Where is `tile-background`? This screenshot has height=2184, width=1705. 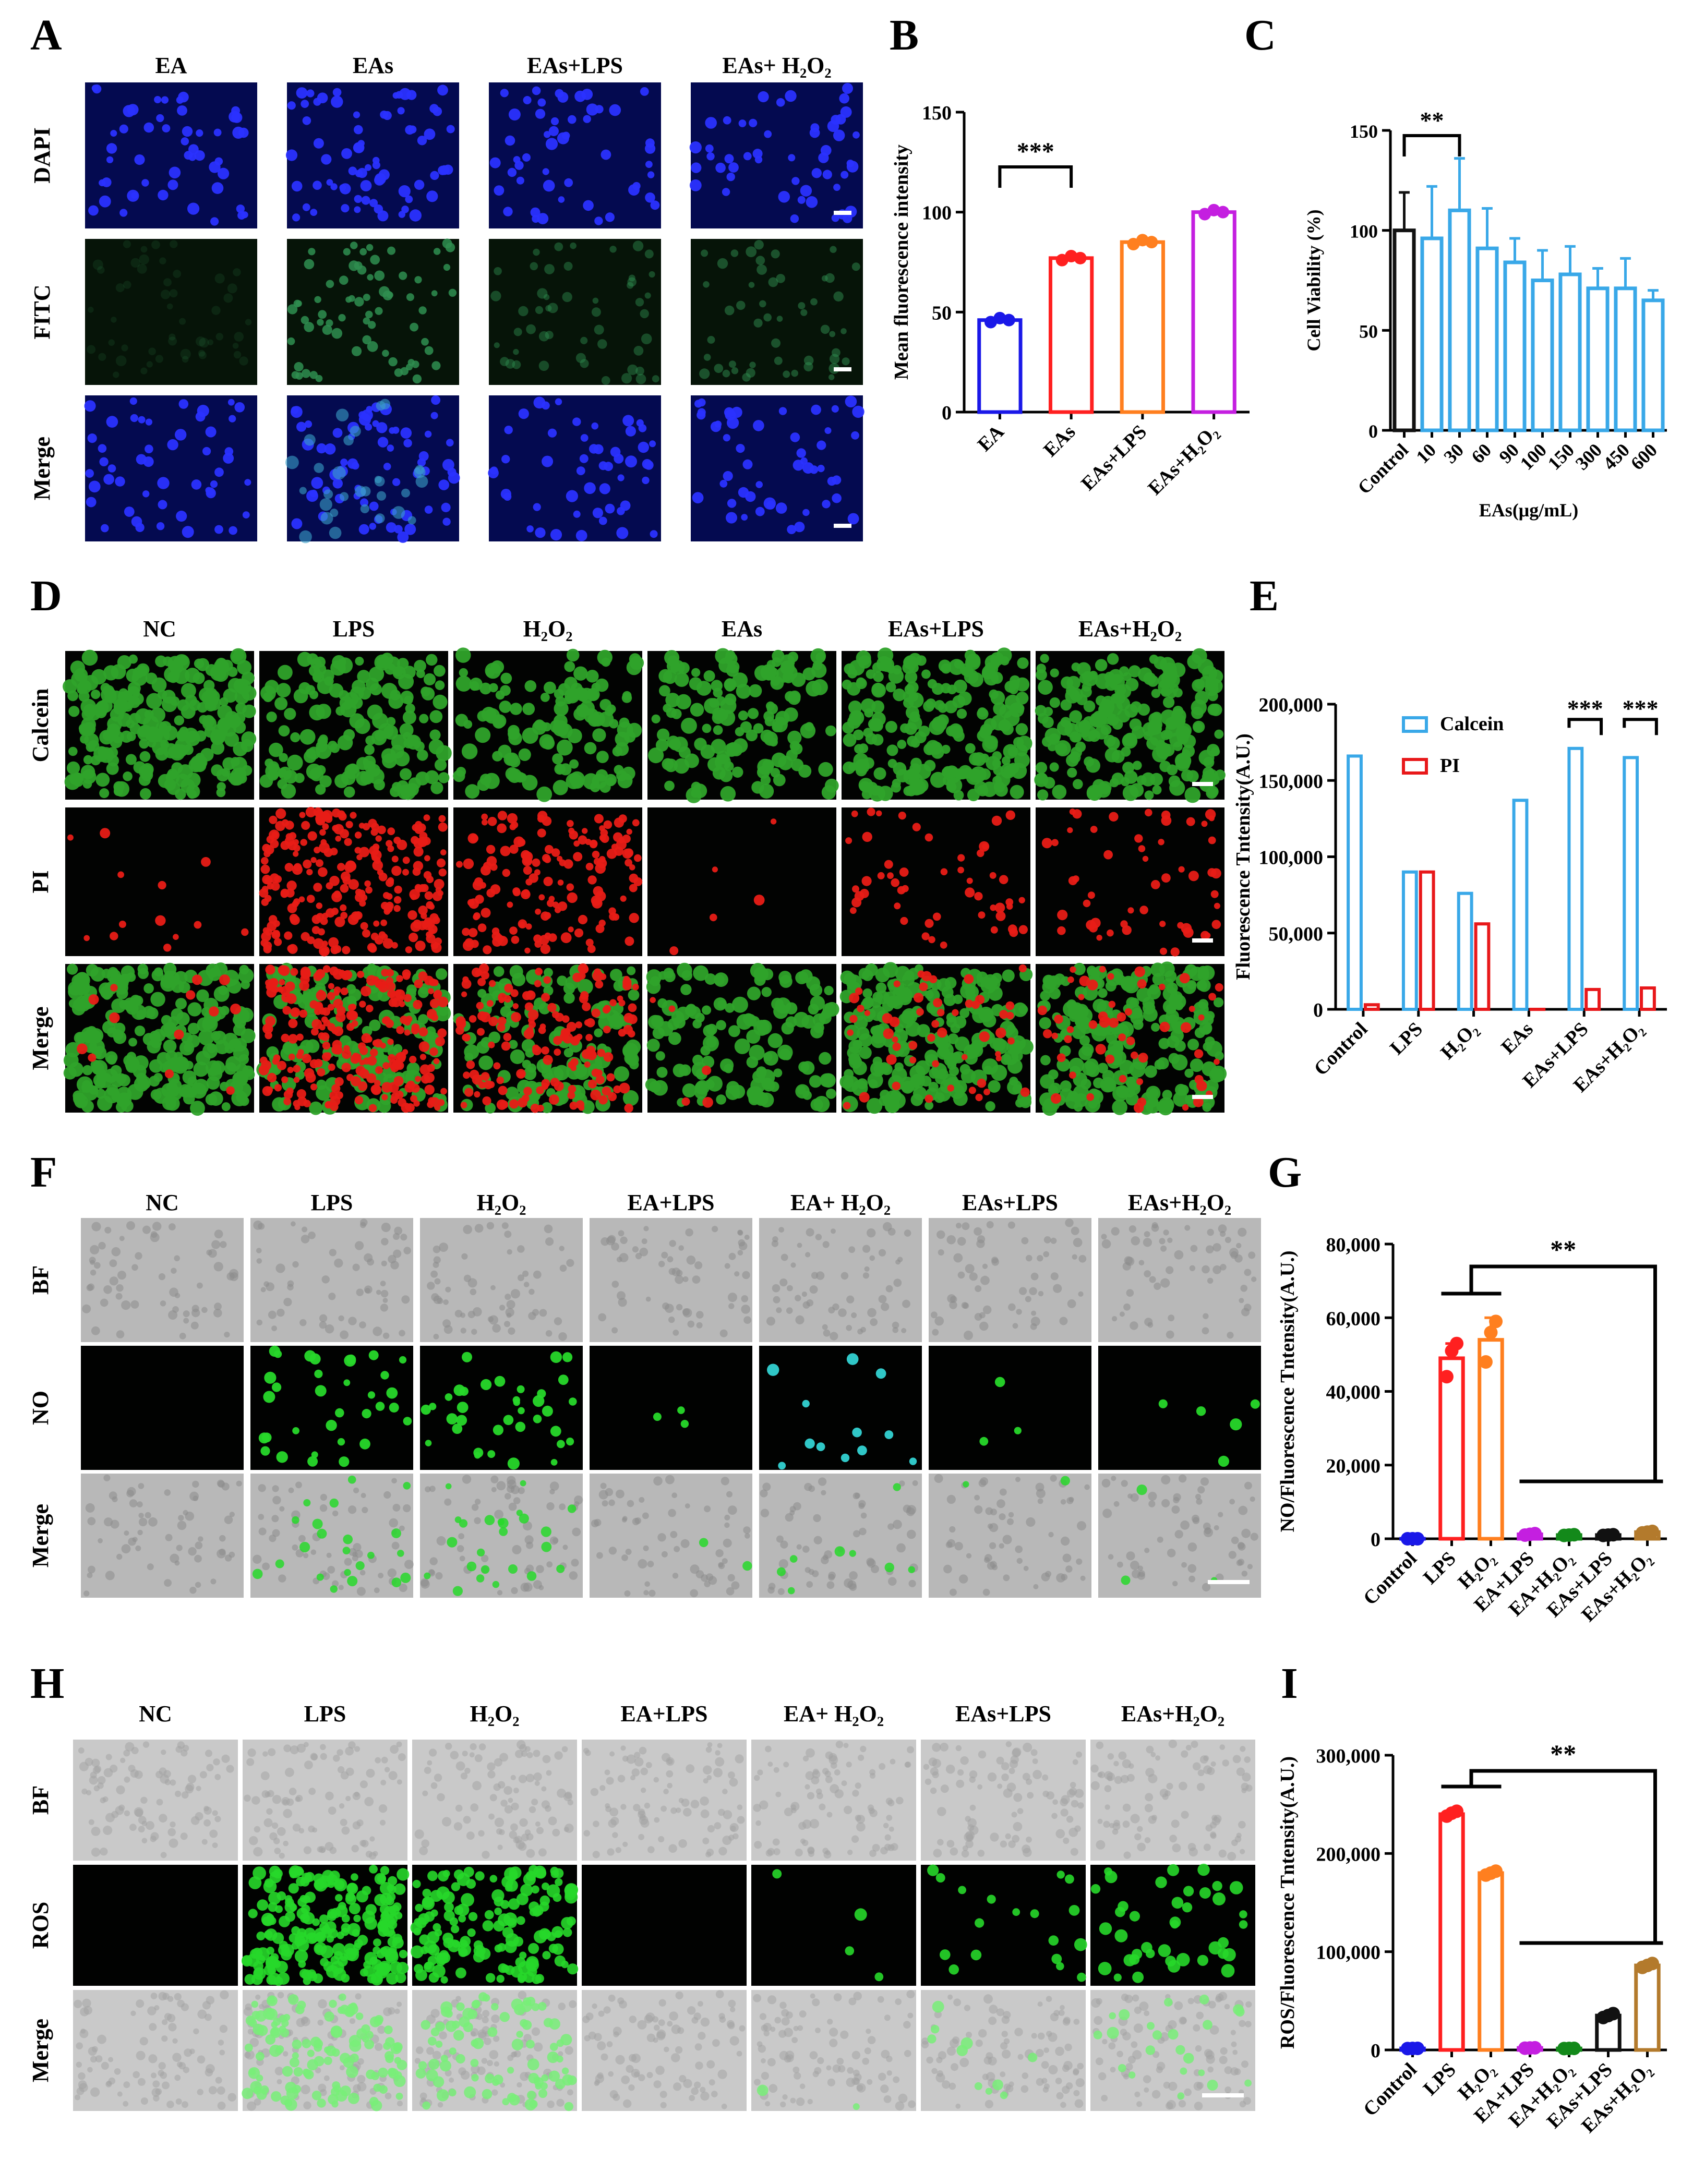 tile-background is located at coordinates (163, 1536).